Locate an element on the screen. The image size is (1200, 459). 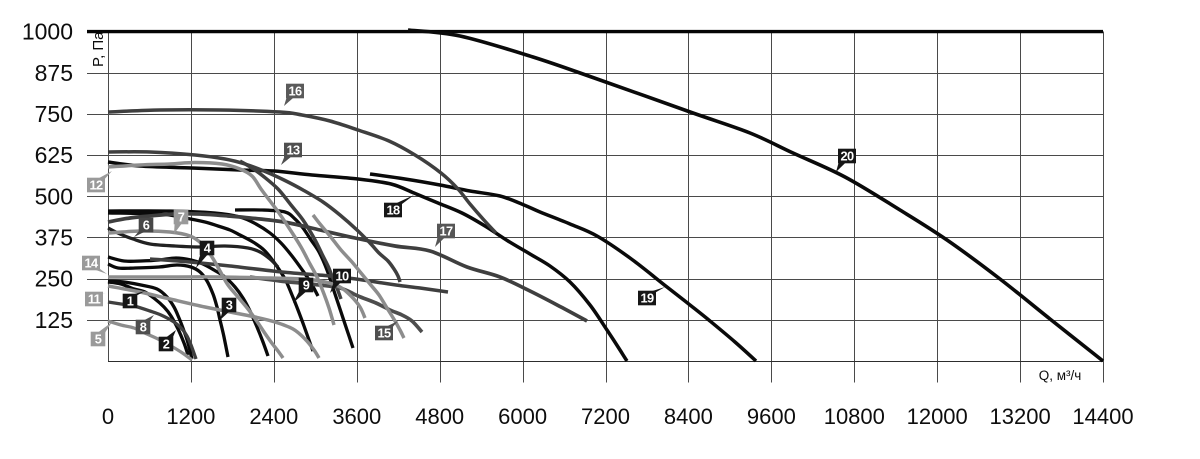
svg-text: 9 is located at coordinates (306, 285).